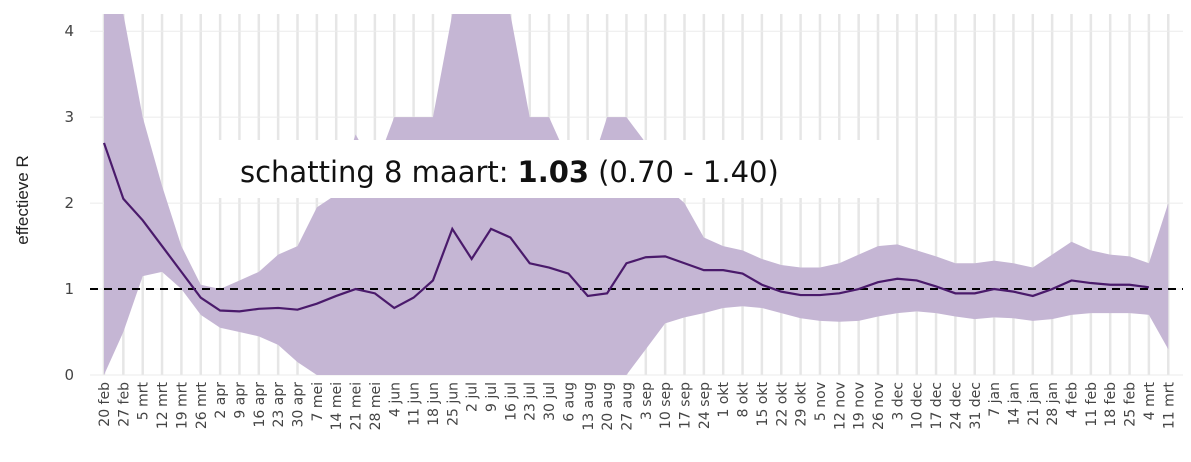 The height and width of the screenshot is (462, 1191). What do you see at coordinates (69, 203) in the screenshot?
I see `y-tick-label: 2` at bounding box center [69, 203].